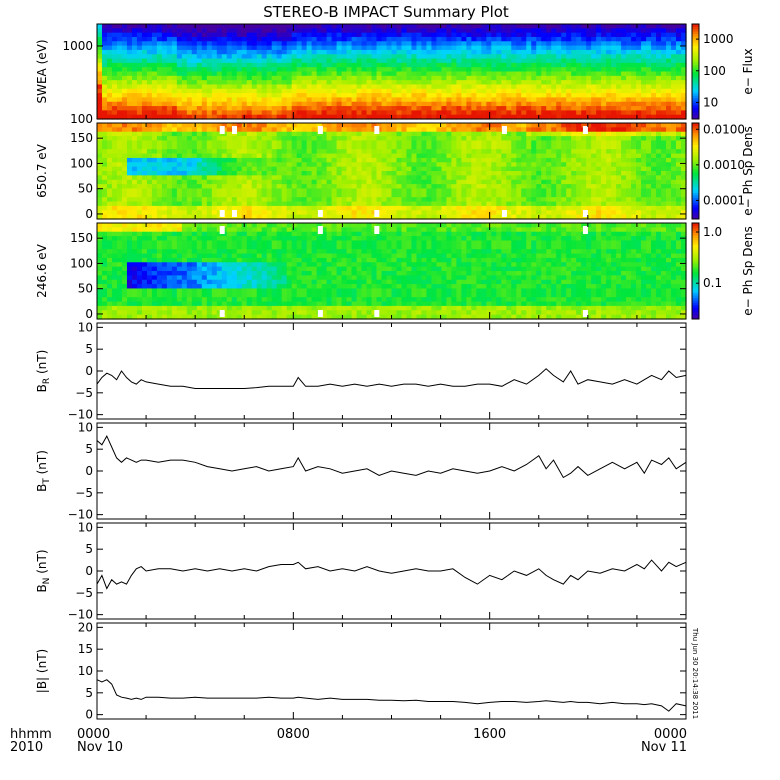 Image resolution: width=780 pixels, height=780 pixels. I want to click on colorbar-step, so click(695, 49).